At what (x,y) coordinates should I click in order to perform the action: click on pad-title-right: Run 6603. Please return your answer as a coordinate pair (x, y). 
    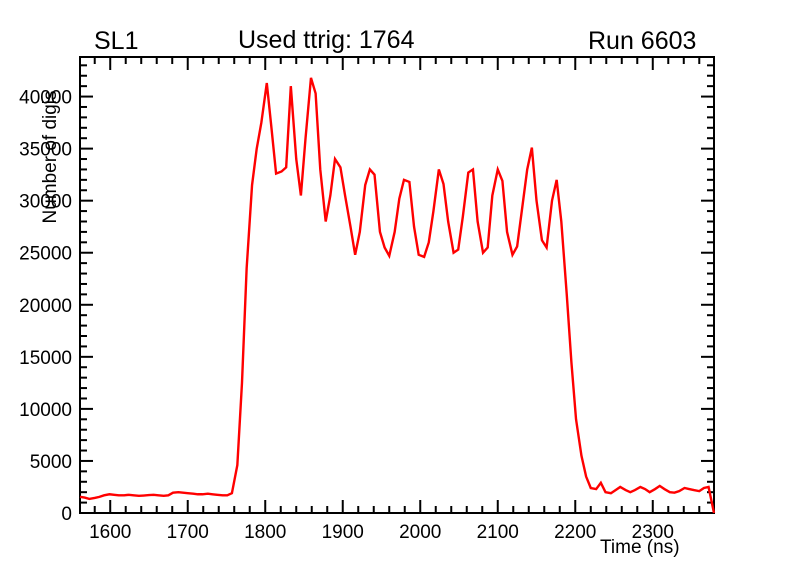
    Looking at the image, I should click on (642, 41).